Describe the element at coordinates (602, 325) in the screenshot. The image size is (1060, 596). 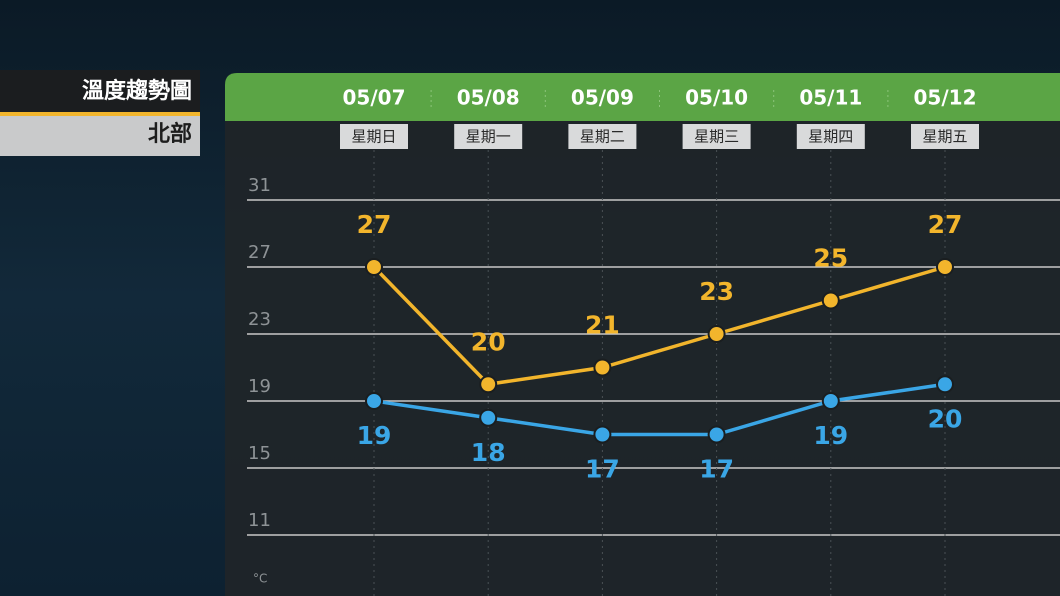
I see `value-label: 21` at that location.